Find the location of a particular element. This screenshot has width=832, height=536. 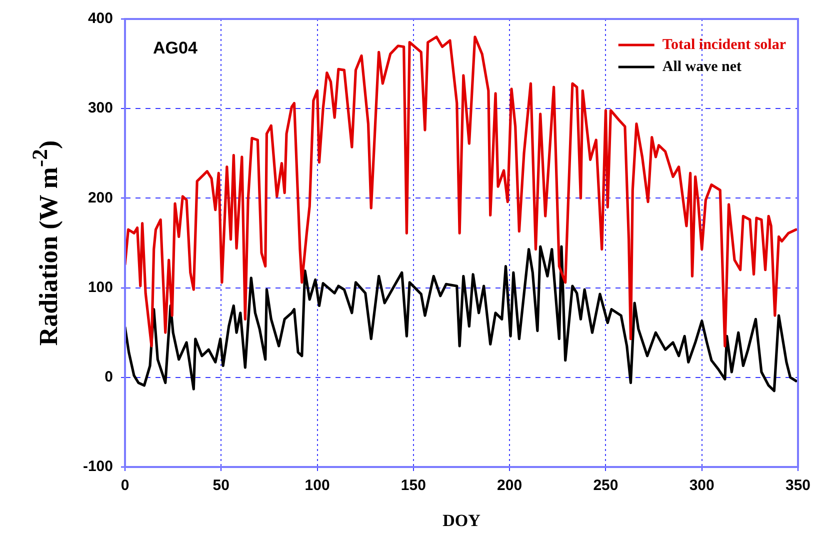

y-tick-label: 100 is located at coordinates (100, 287).